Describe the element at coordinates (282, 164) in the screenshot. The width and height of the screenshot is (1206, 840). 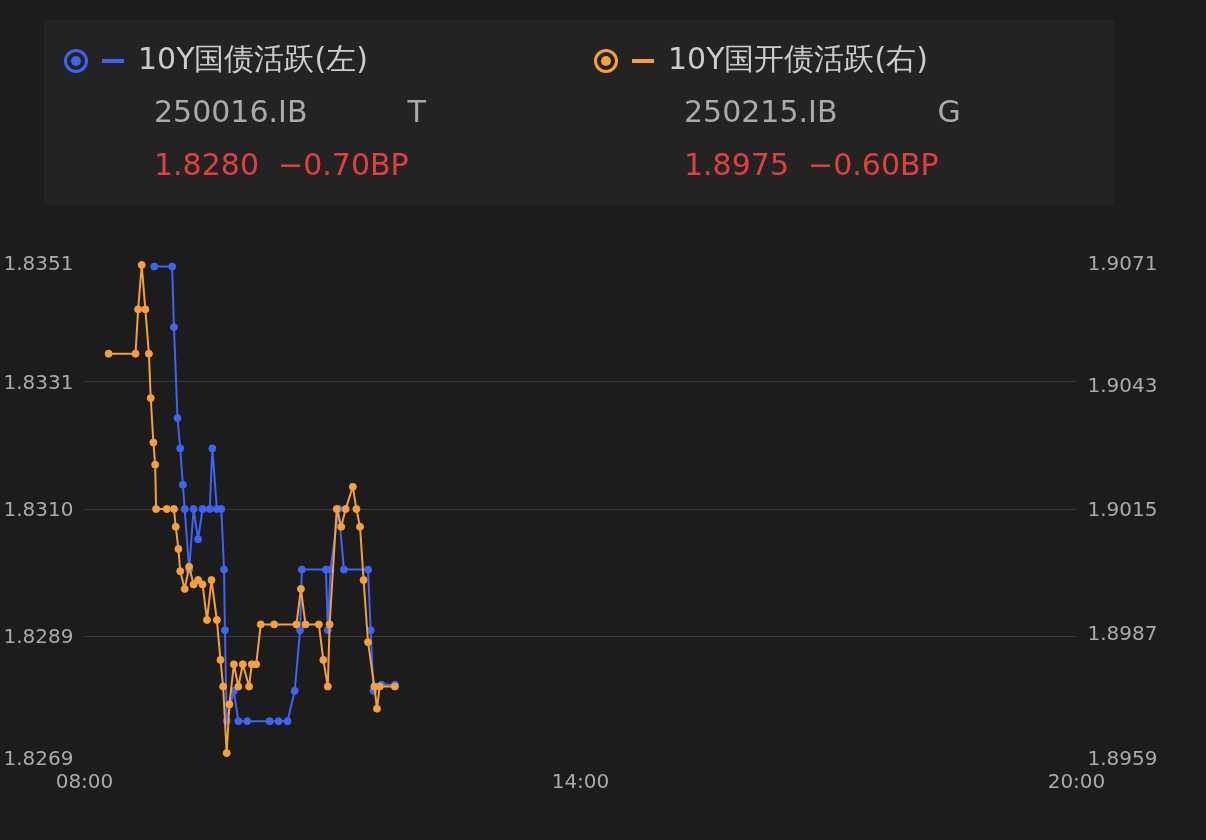
I see `text: 1.8280 −0.70BP` at that location.